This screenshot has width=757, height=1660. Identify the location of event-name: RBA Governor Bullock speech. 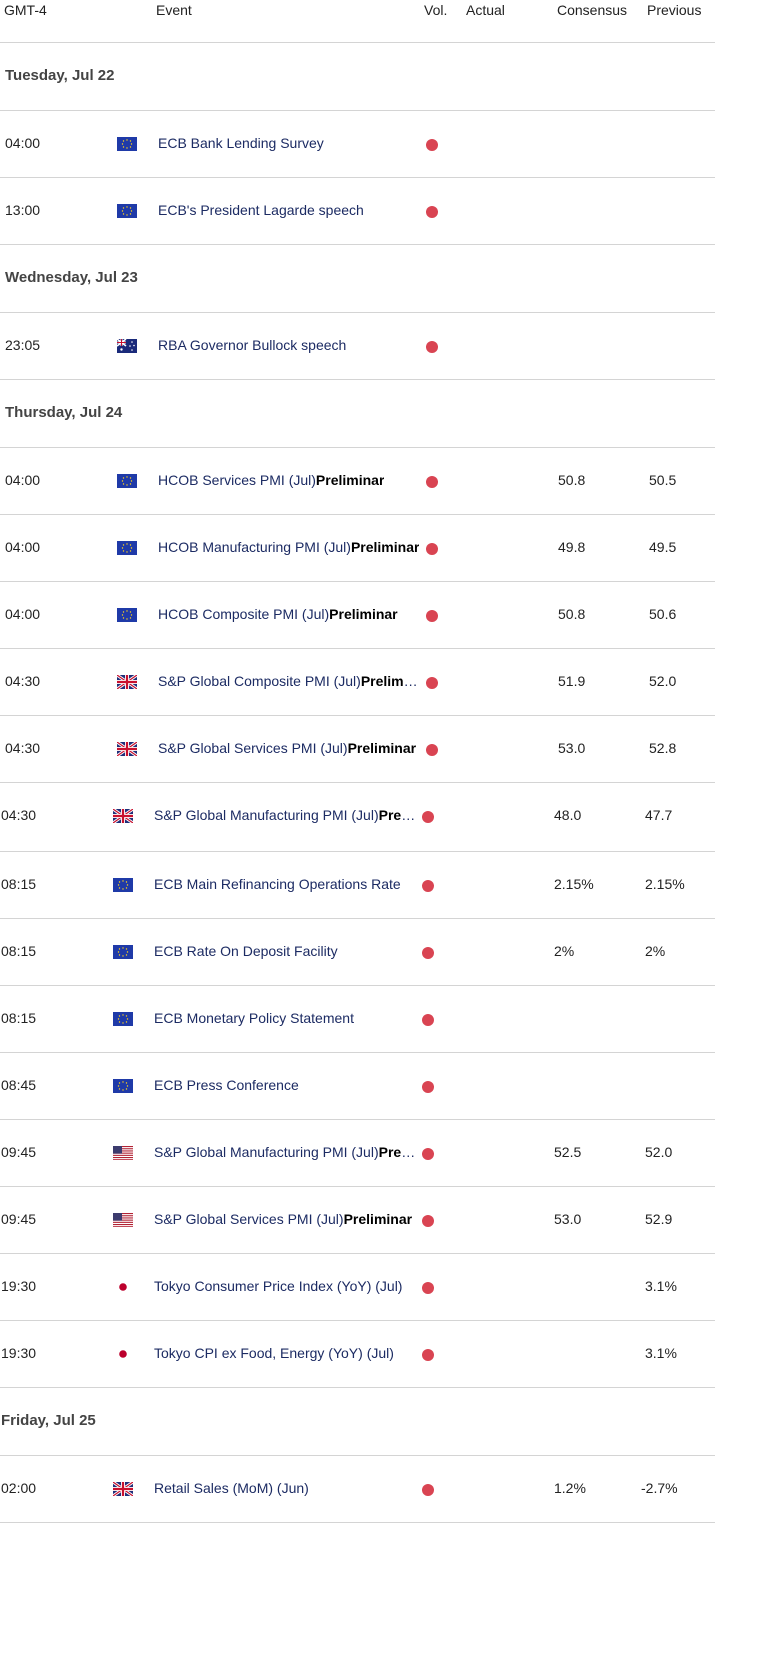
(252, 345).